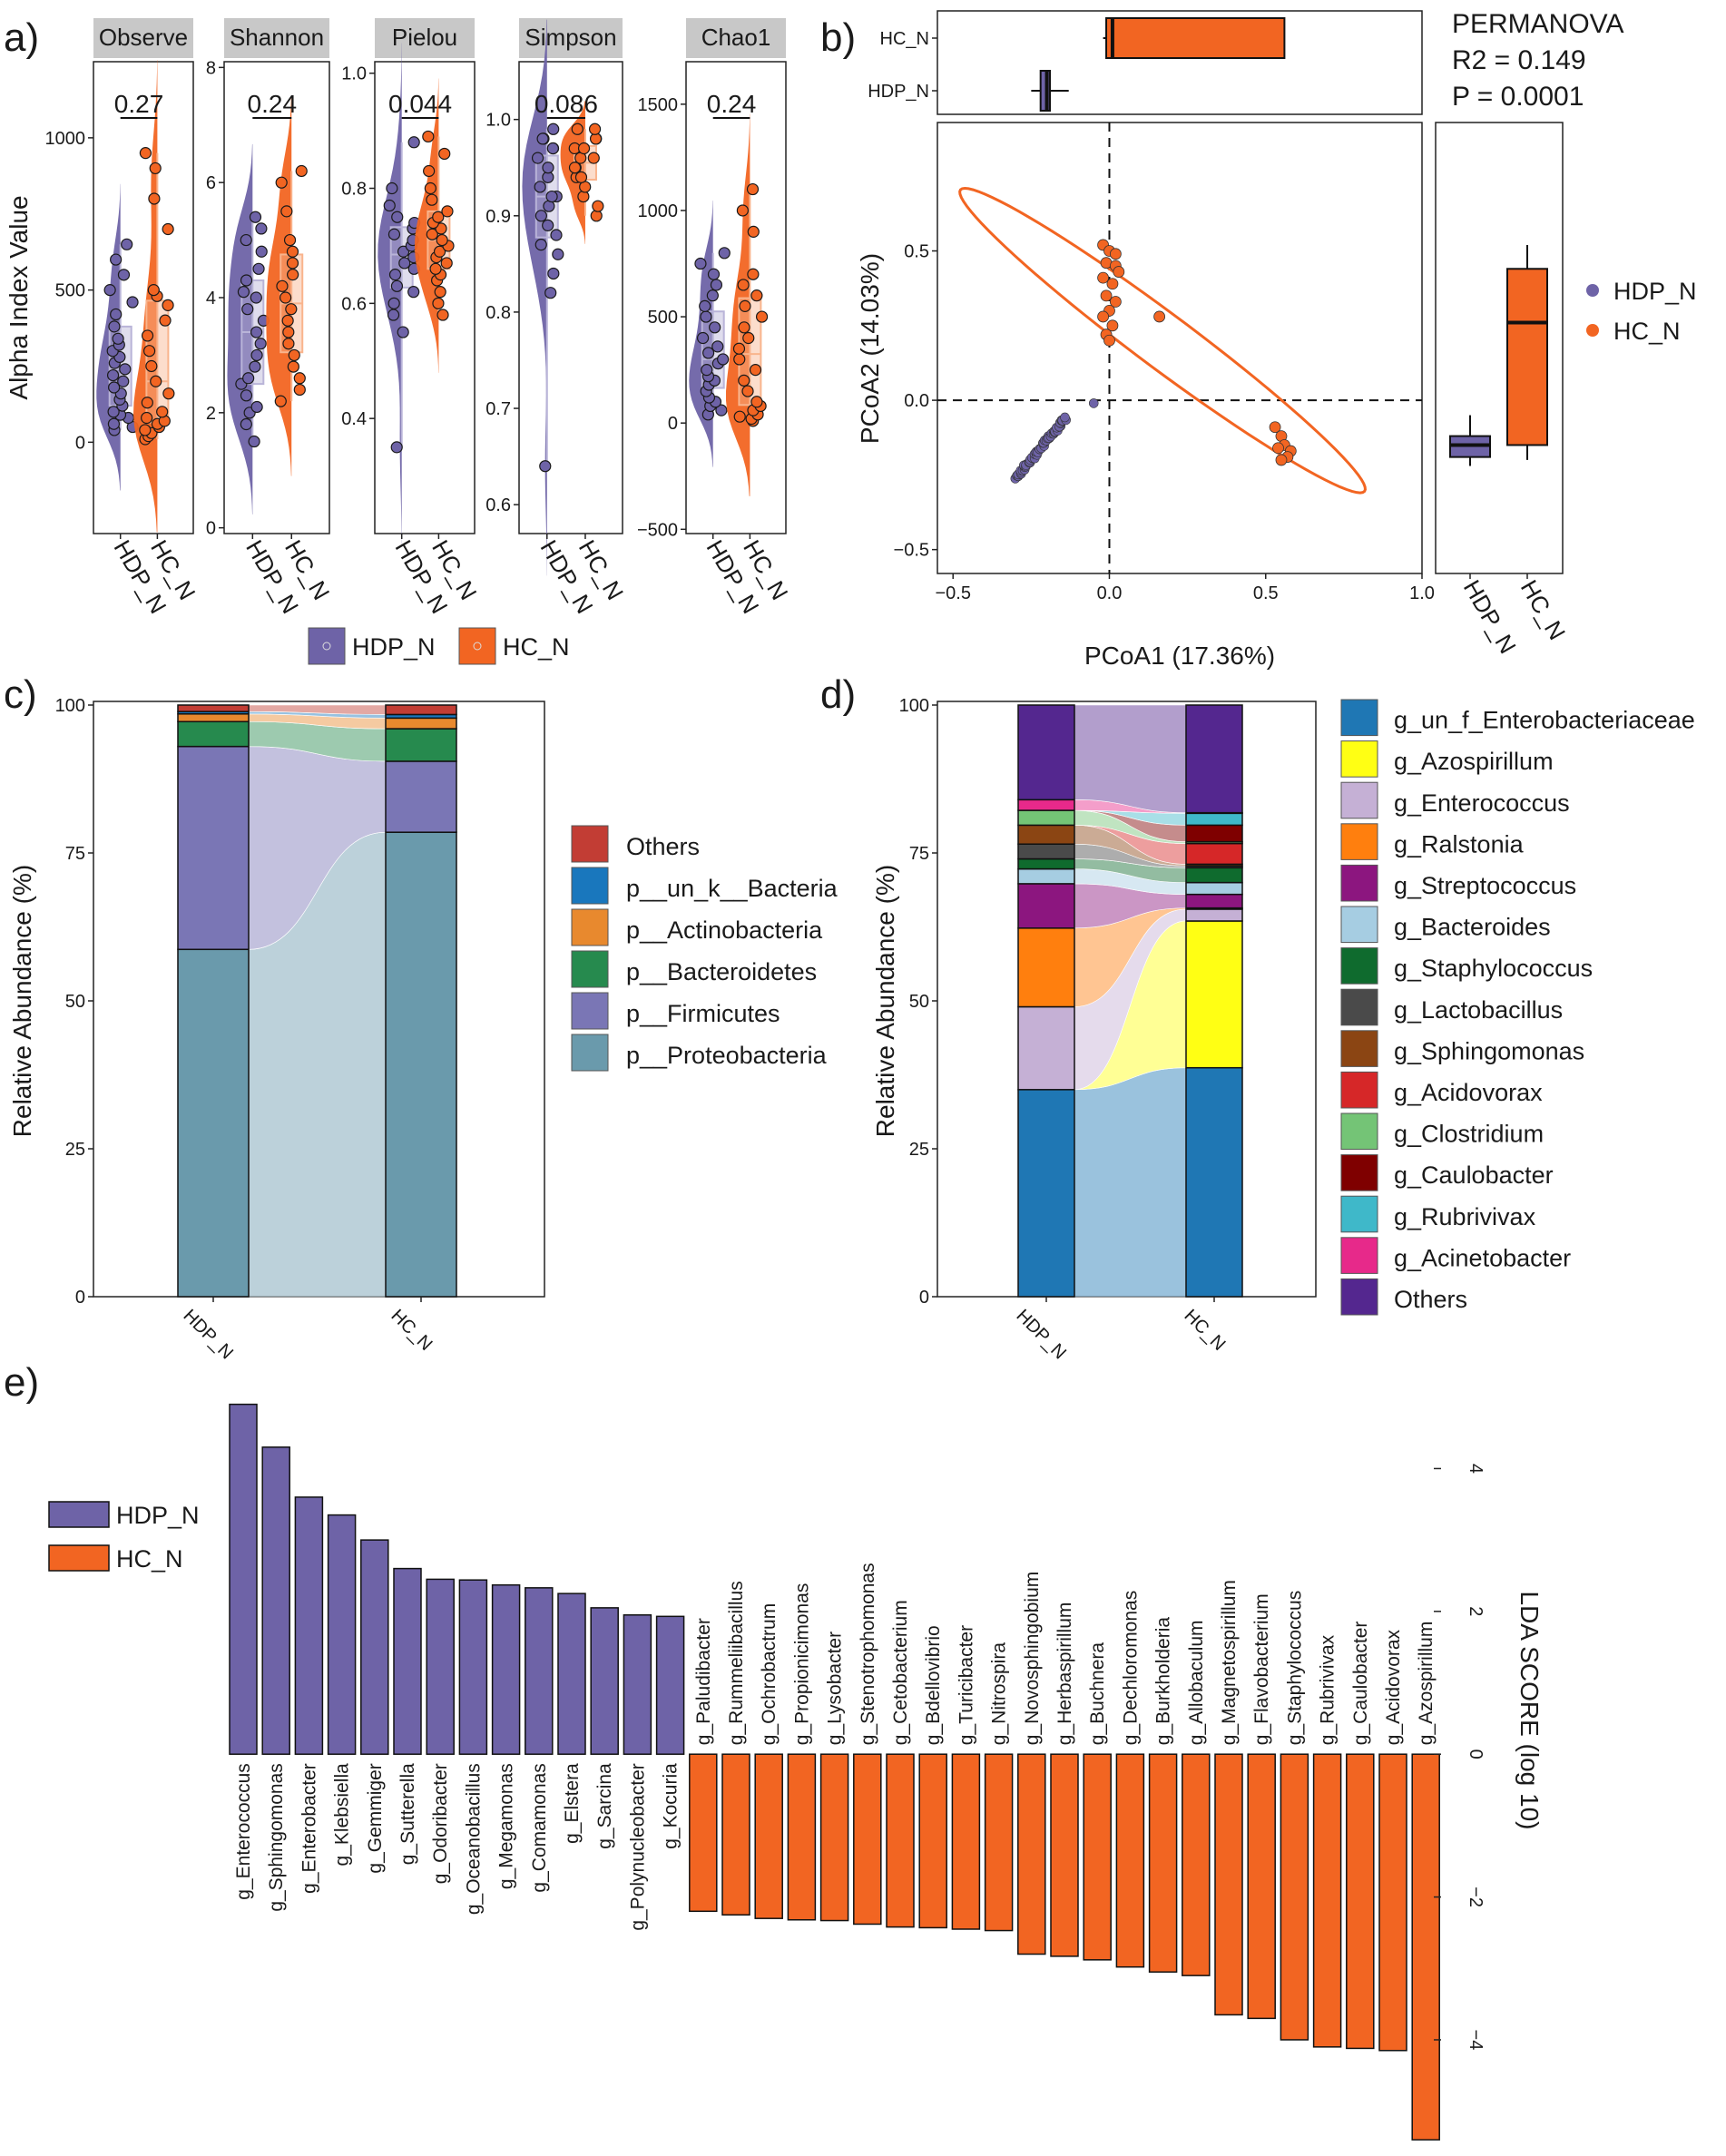 This screenshot has height=2156, width=1726. Describe the element at coordinates (571, 37) in the screenshot. I see `facet-title: Simpson` at that location.